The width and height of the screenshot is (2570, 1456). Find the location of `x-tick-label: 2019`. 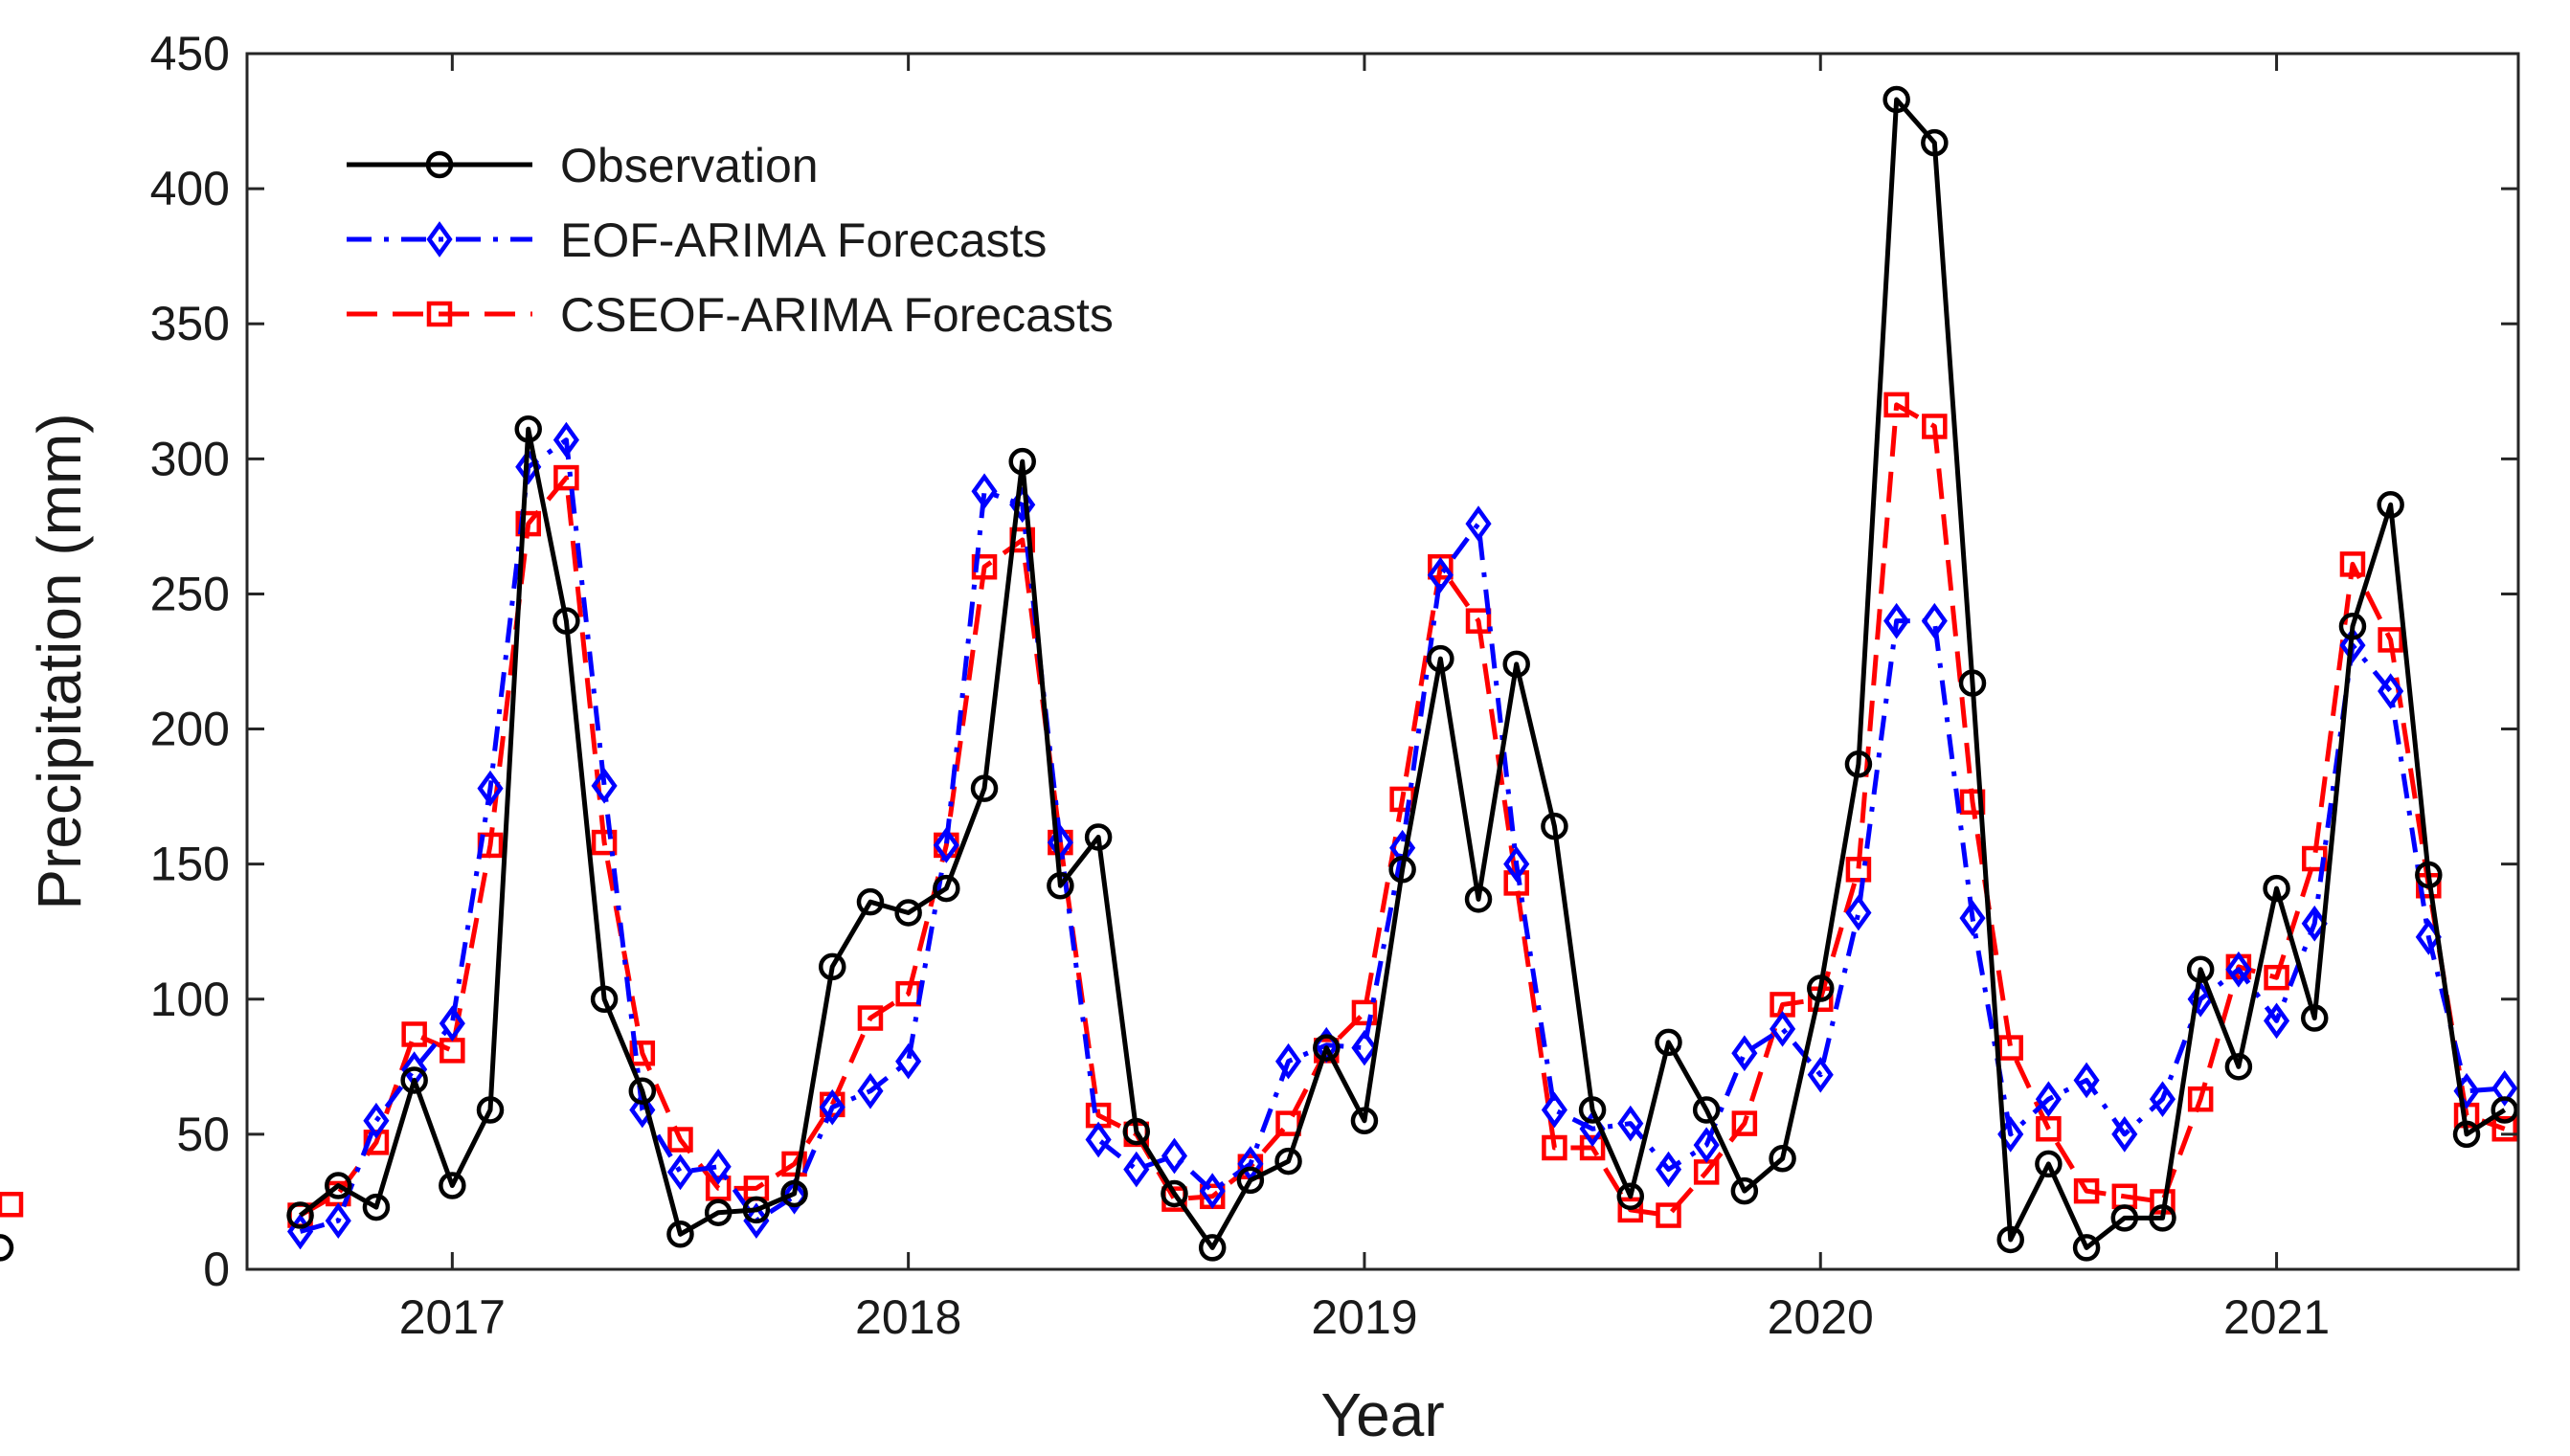

x-tick-label: 2019 is located at coordinates (1364, 1317).